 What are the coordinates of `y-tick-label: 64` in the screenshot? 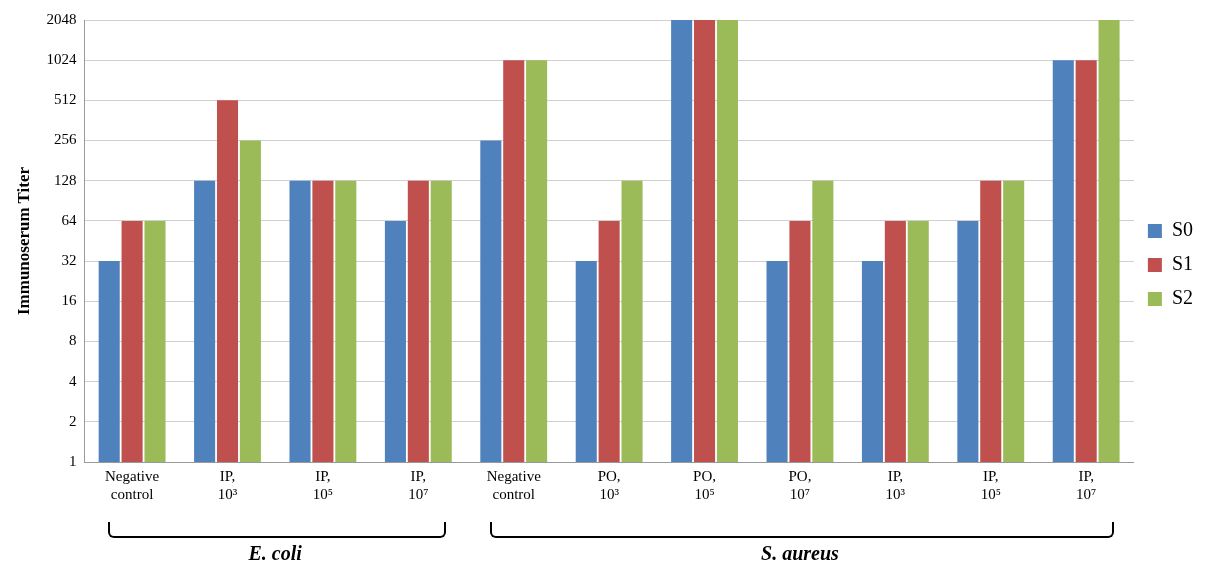 It's located at (69, 219).